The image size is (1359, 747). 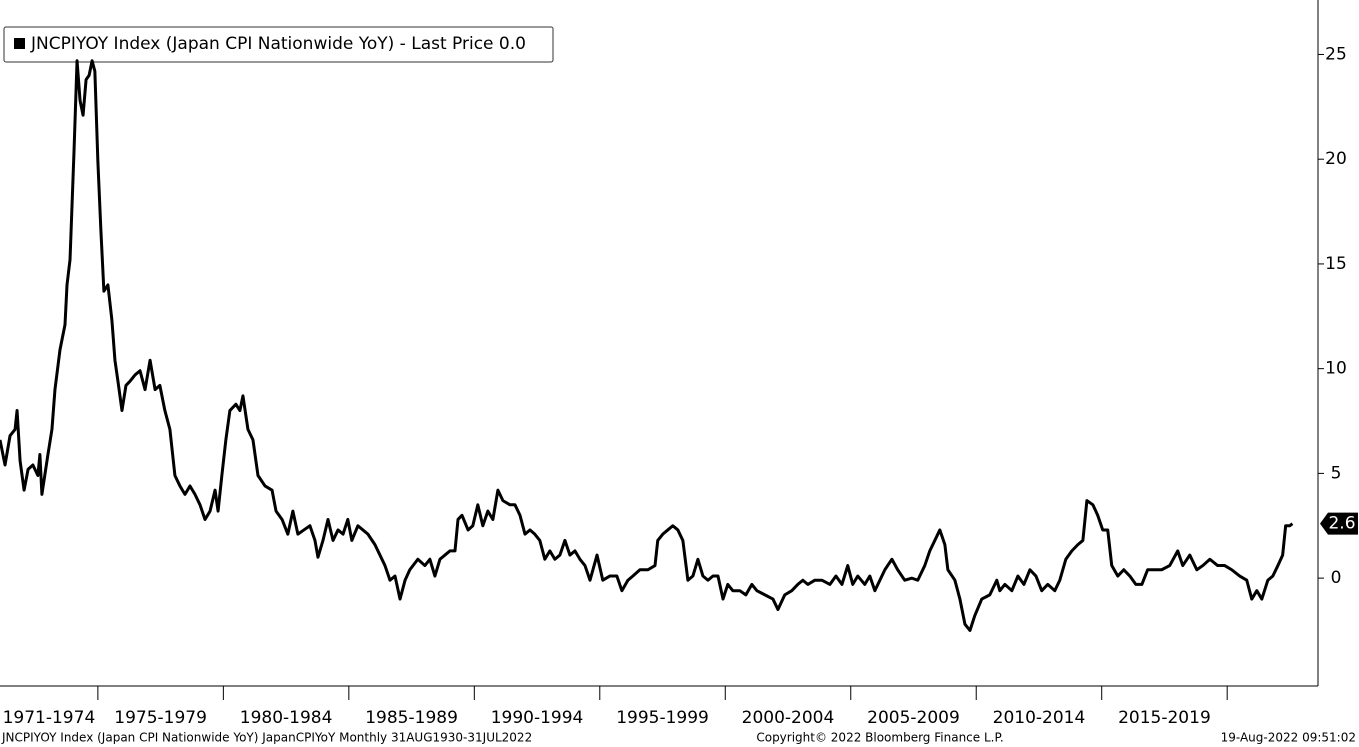 I want to click on x-period-label: 2015-2019, so click(x=1164, y=718).